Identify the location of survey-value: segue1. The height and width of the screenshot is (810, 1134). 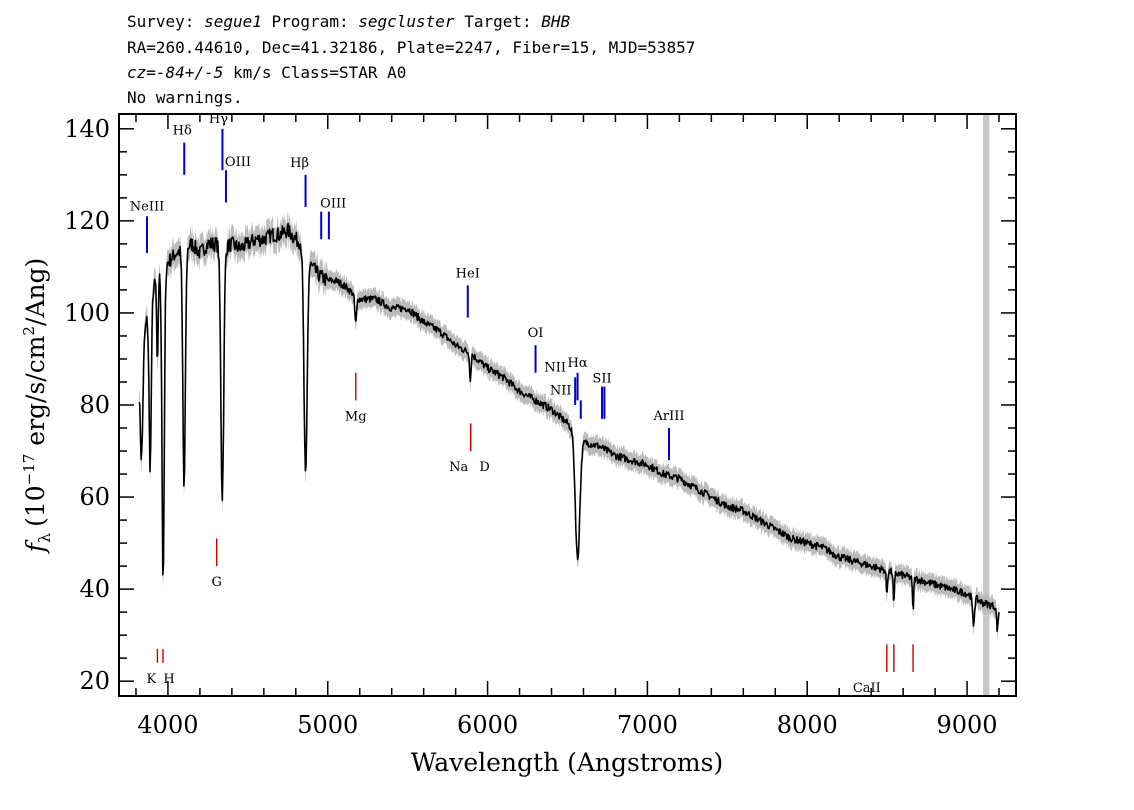
(233, 21).